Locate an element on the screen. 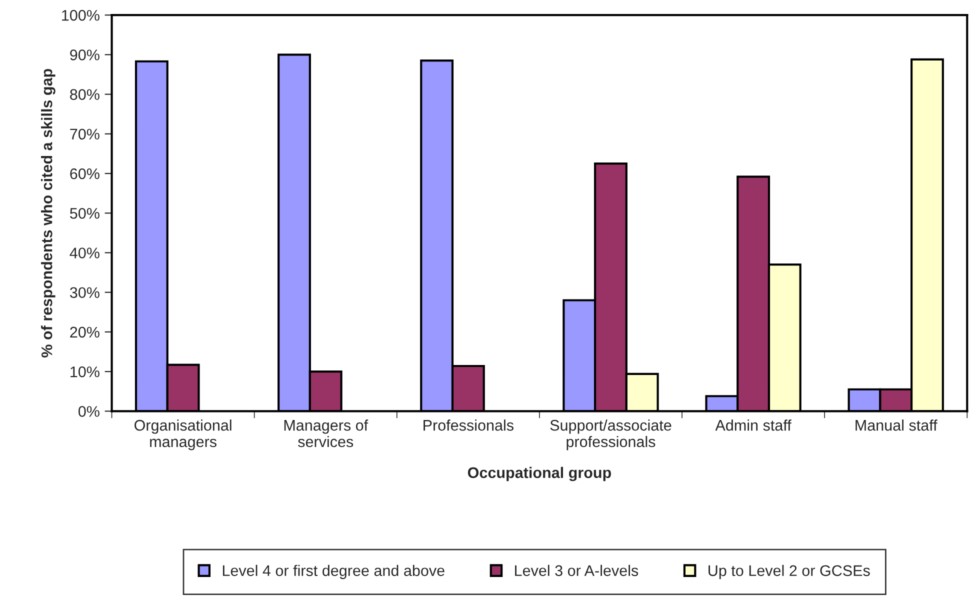 This screenshot has height=602, width=972. legend-label: Level 4 or first degree and above is located at coordinates (333, 572).